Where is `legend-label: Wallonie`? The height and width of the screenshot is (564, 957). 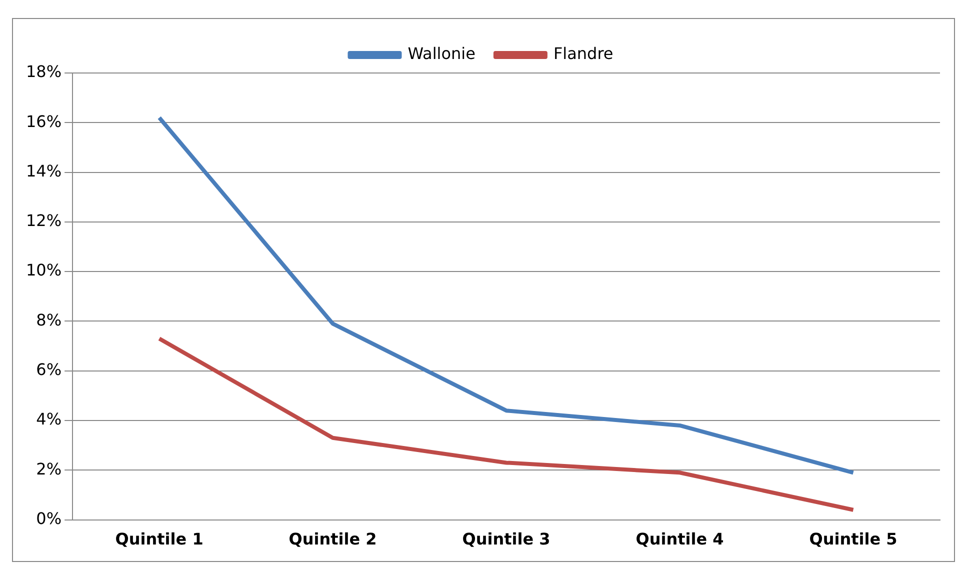 legend-label: Wallonie is located at coordinates (442, 54).